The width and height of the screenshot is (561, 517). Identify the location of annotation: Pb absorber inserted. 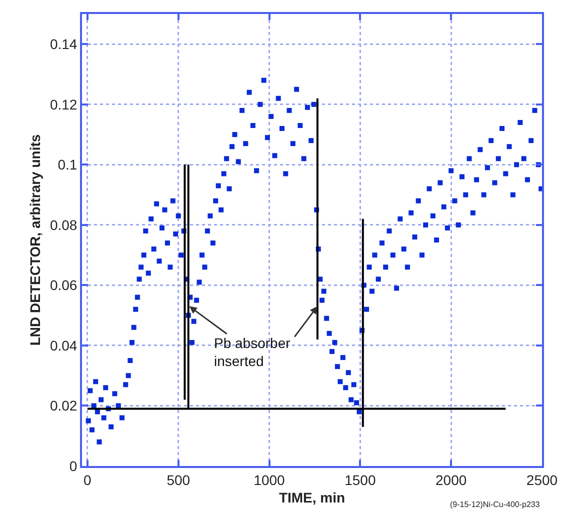
(252, 352).